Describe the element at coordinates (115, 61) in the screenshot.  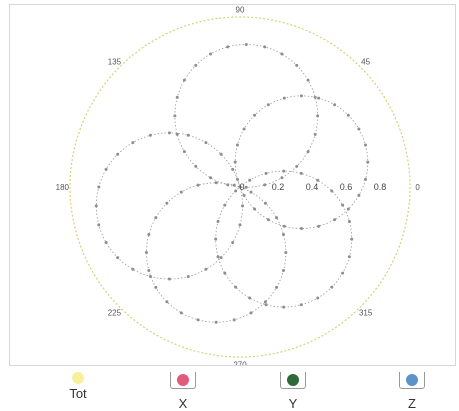
I see `angle-tick-label: 135` at that location.